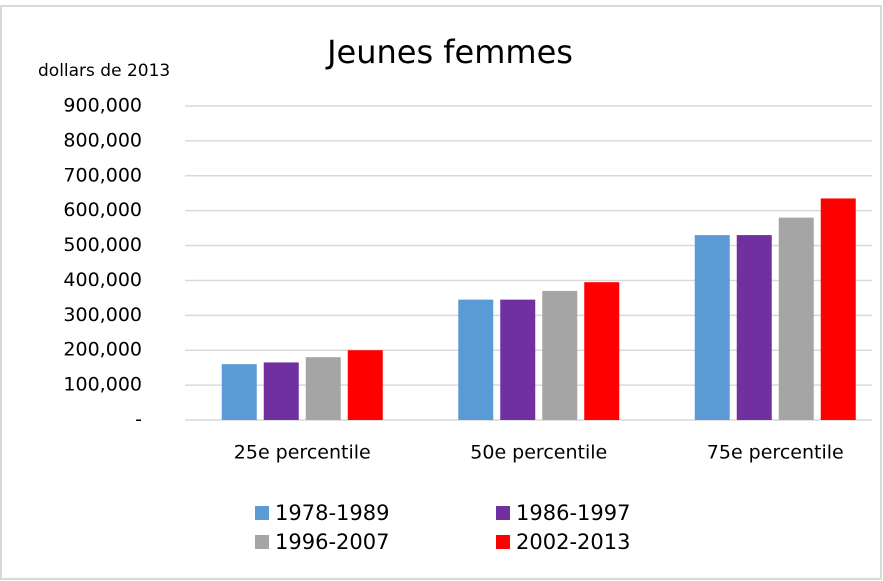 The height and width of the screenshot is (581, 883). I want to click on y-tick-label: 400,000, so click(102, 280).